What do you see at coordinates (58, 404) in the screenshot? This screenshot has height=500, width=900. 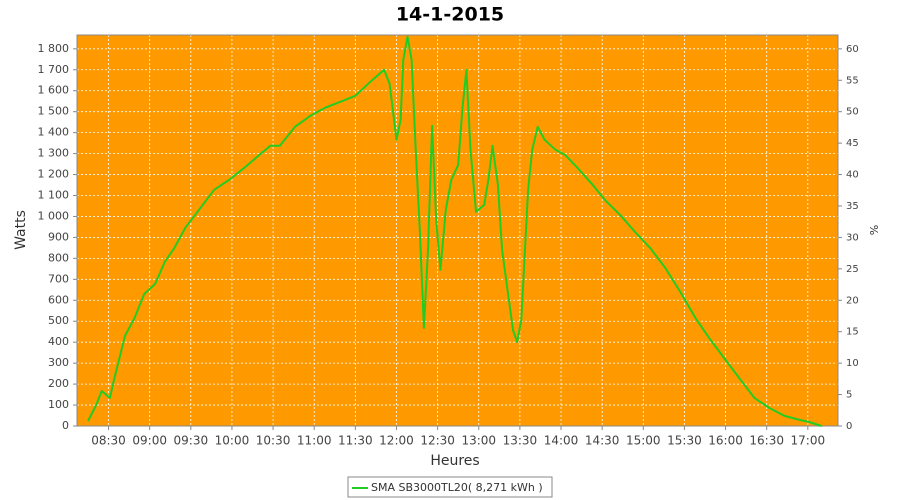 I see `y-tick-label: 100` at bounding box center [58, 404].